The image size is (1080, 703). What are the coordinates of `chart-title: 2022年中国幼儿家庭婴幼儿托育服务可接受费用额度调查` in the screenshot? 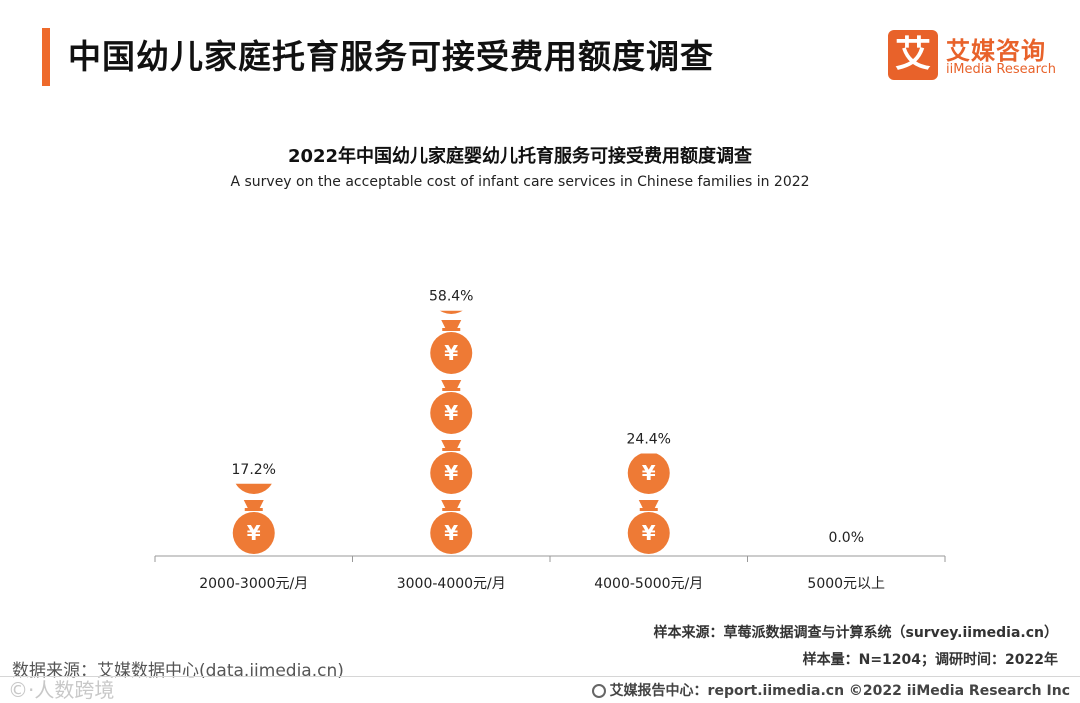 It's located at (520, 156).